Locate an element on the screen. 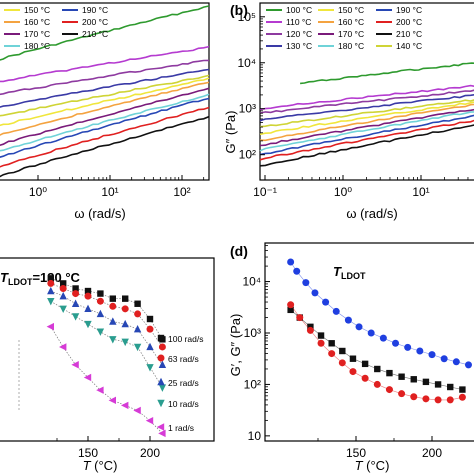 The height and width of the screenshot is (474, 474). panel-b-legend-label: 150 °C is located at coordinates (351, 10).